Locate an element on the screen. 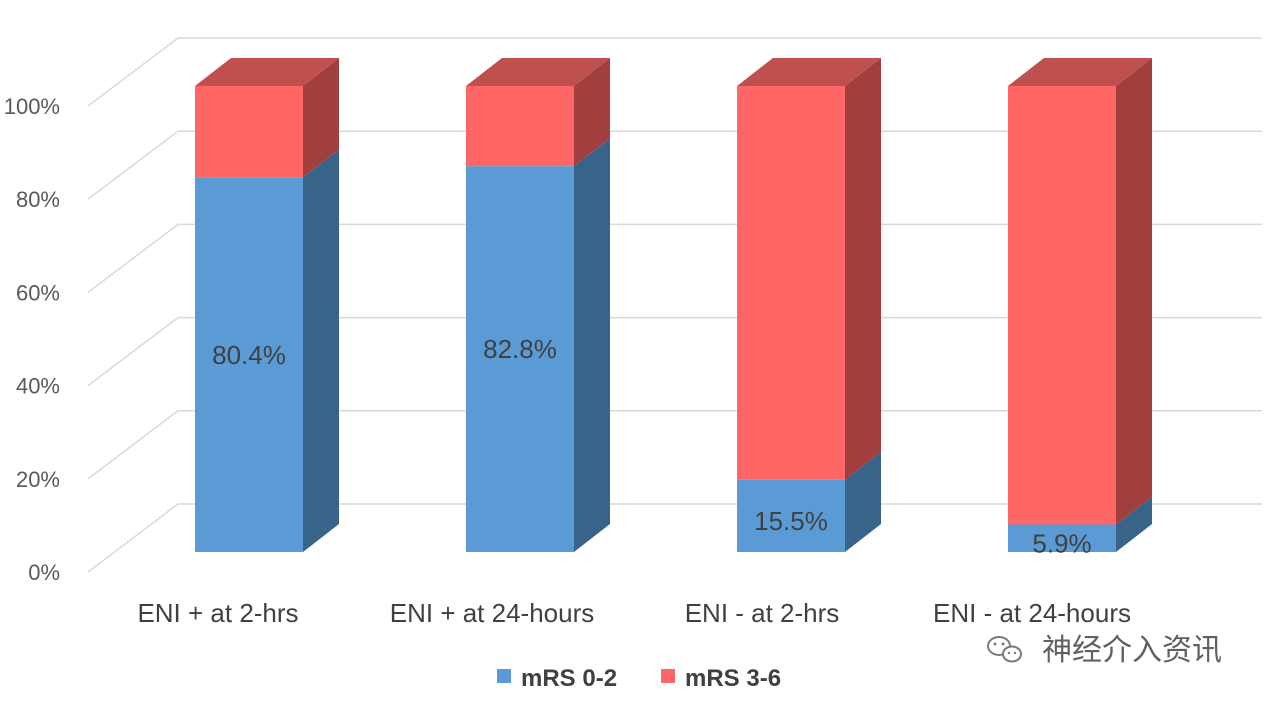  legend: mRS 0-2 mRS 3-6 is located at coordinates (639, 678).